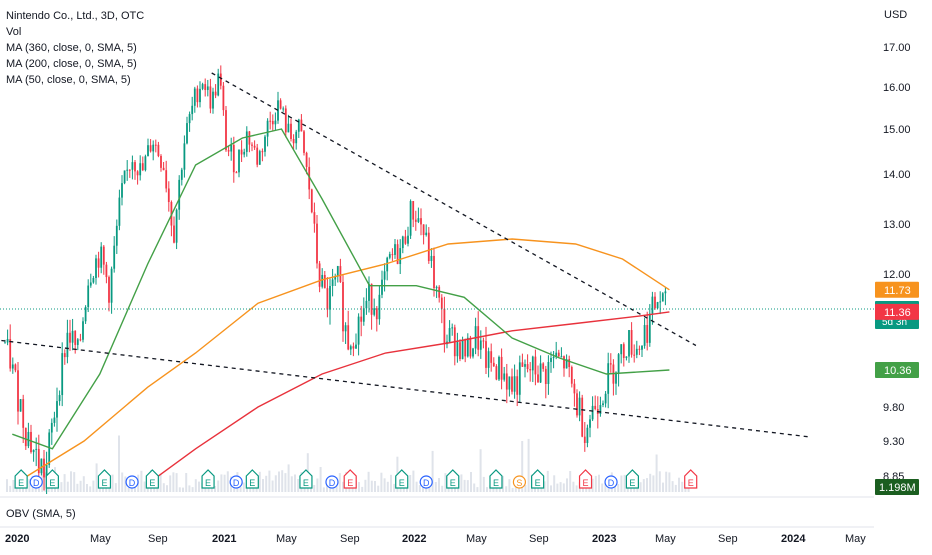 This screenshot has width=932, height=555. Describe the element at coordinates (41, 514) in the screenshot. I see `obv-indicator-label: OBV (SMA, 5)` at that location.